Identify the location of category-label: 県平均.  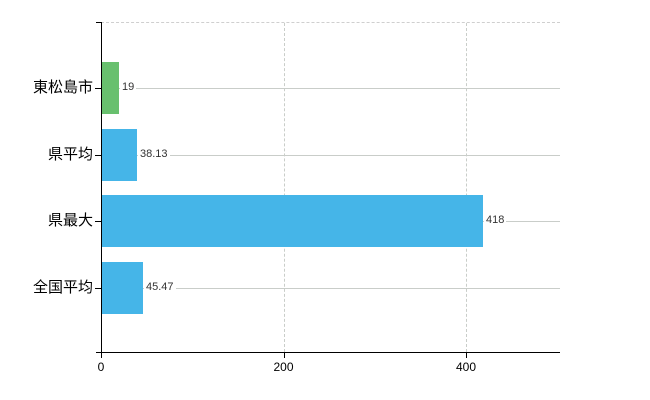
(70, 154).